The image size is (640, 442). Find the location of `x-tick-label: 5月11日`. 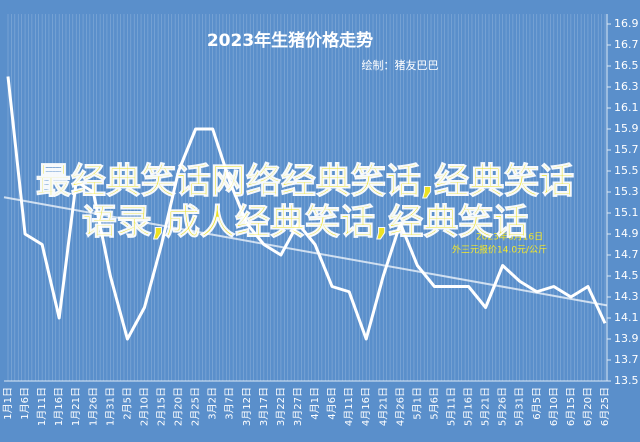

x-tick-label: 5月11日 is located at coordinates (451, 406).